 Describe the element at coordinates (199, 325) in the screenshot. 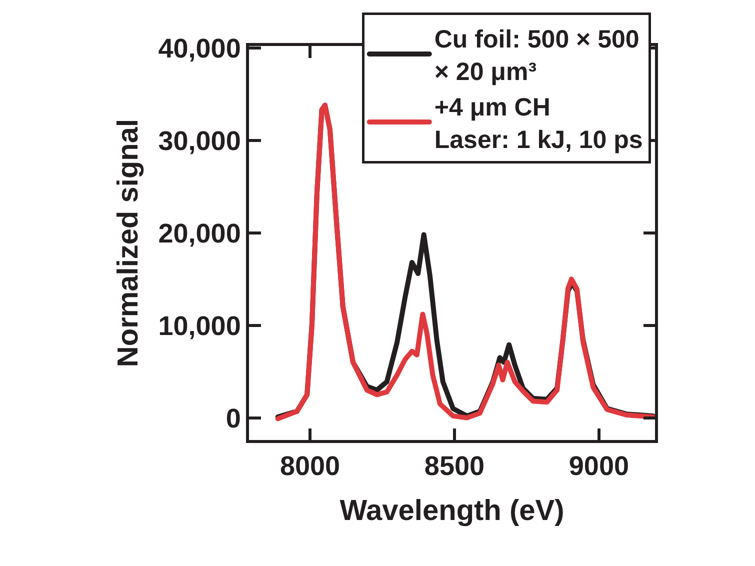

I see `y-tick-label: 10,000` at that location.